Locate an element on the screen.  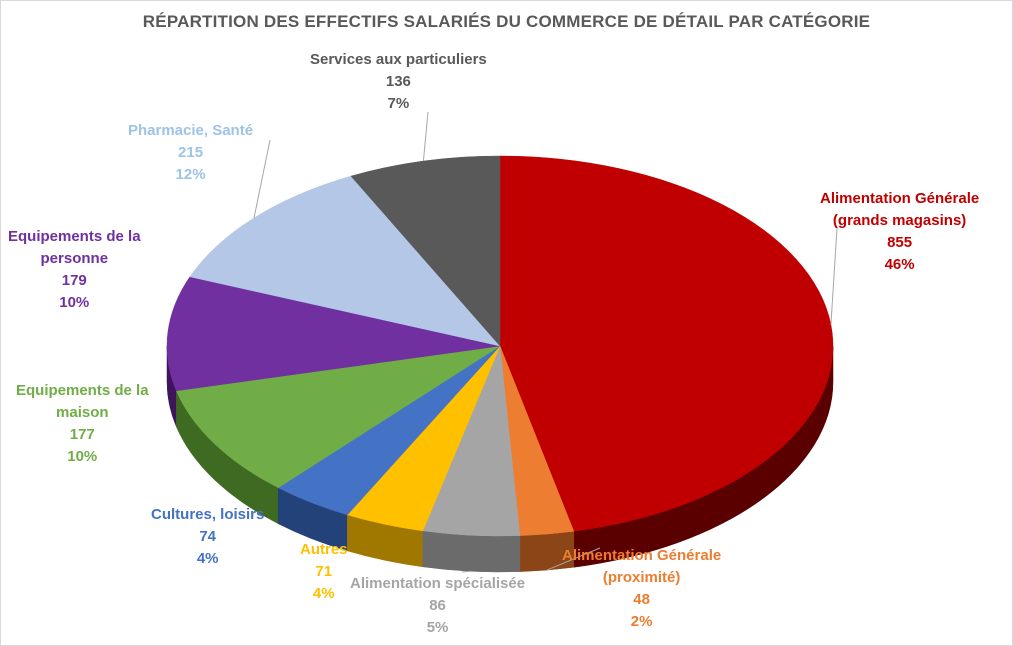
slice-value: 74 is located at coordinates (208, 536).